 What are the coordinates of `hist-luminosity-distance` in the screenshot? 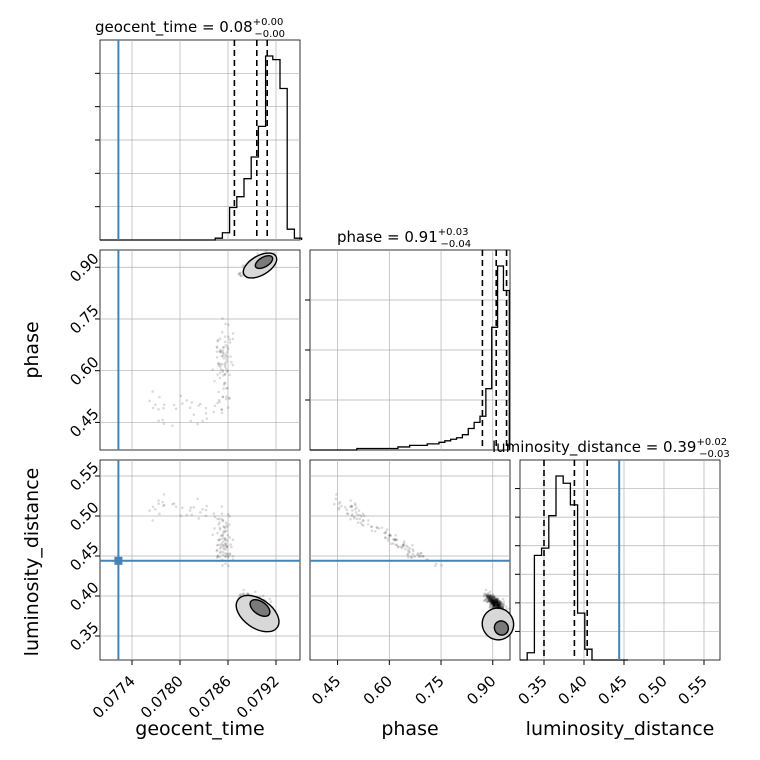 It's located at (574, 568).